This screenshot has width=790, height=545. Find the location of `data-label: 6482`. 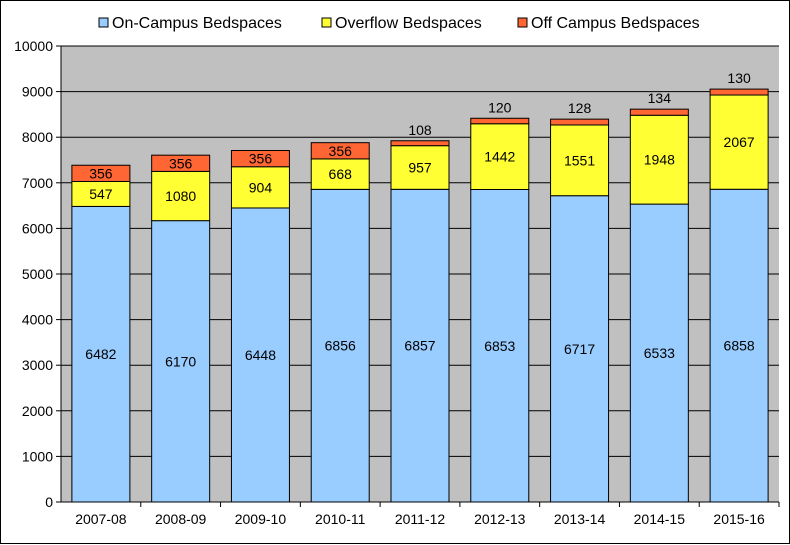

data-label: 6482 is located at coordinates (100, 354).